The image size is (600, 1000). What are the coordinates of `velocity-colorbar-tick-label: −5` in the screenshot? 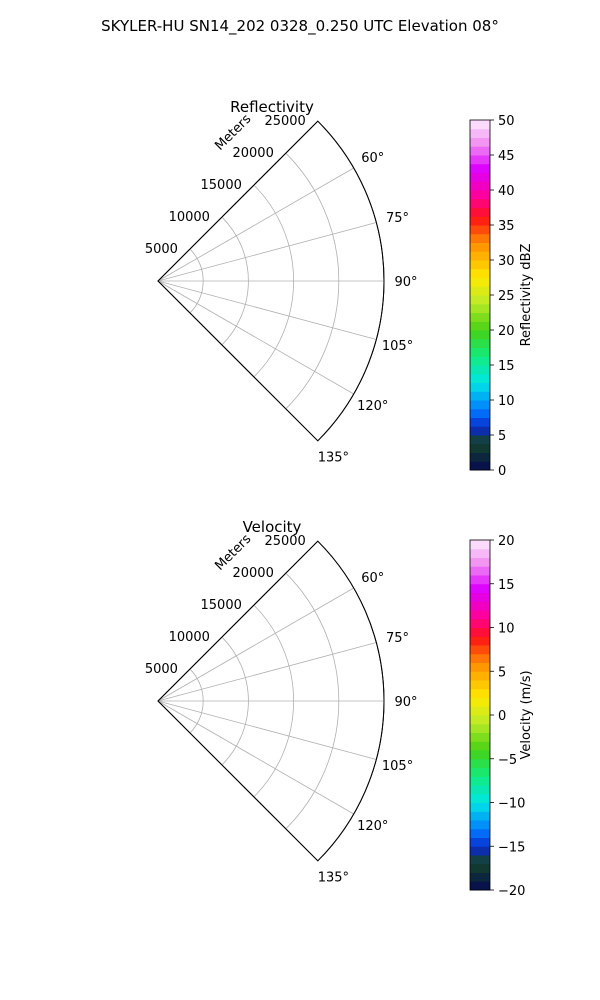 It's located at (507, 760).